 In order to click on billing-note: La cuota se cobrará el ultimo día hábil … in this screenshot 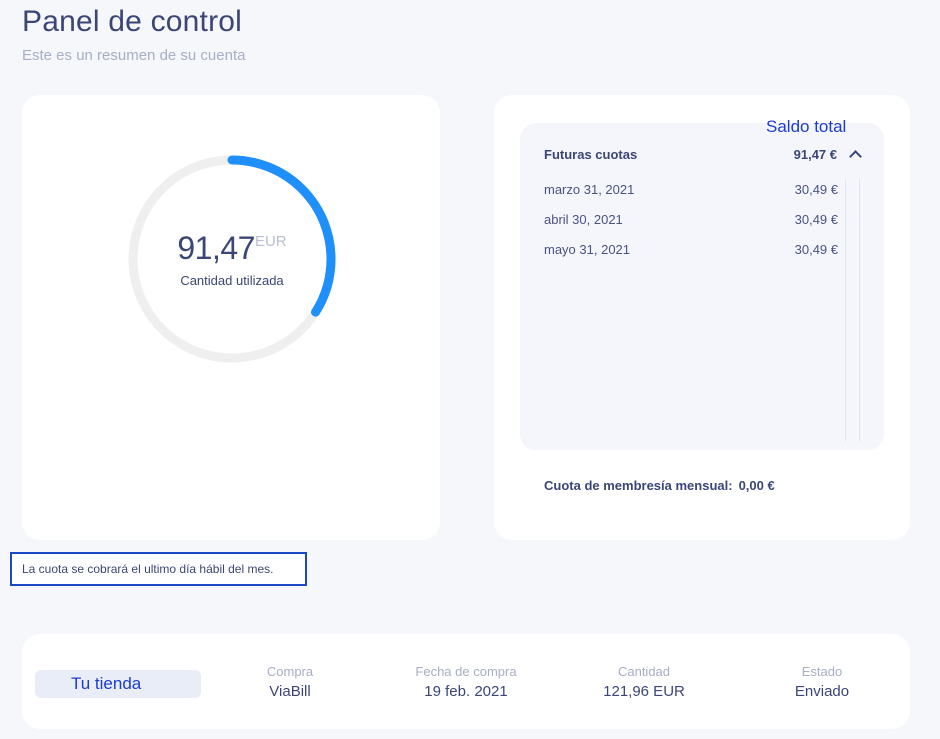, I will do `click(158, 569)`.